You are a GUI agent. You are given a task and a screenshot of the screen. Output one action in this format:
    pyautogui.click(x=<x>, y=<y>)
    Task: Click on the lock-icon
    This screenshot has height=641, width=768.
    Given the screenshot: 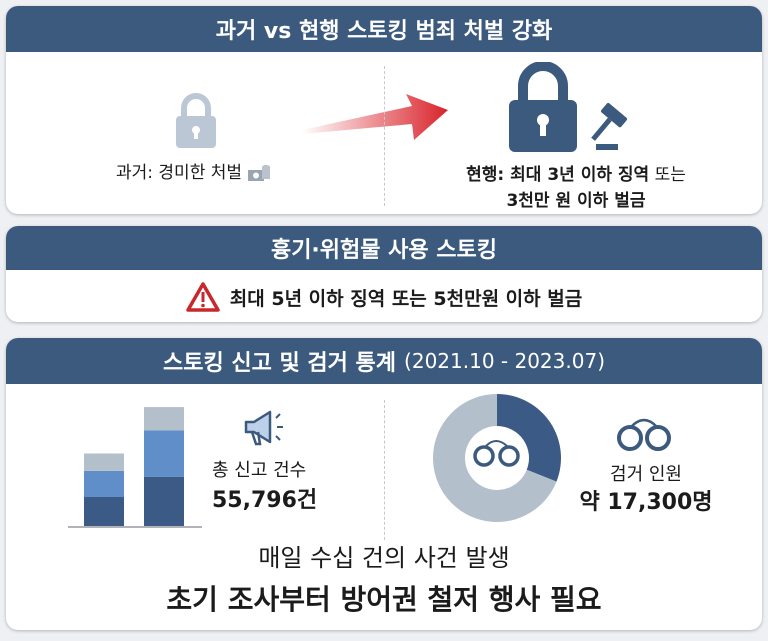 What is the action you would take?
    pyautogui.click(x=543, y=107)
    